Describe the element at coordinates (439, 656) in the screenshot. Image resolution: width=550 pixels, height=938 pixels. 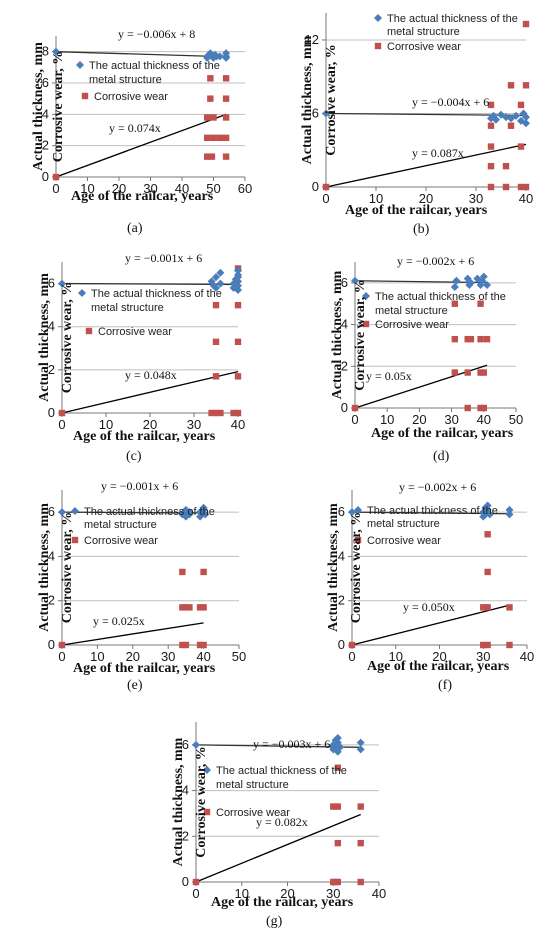
I see `x-tick-label: 20` at that location.